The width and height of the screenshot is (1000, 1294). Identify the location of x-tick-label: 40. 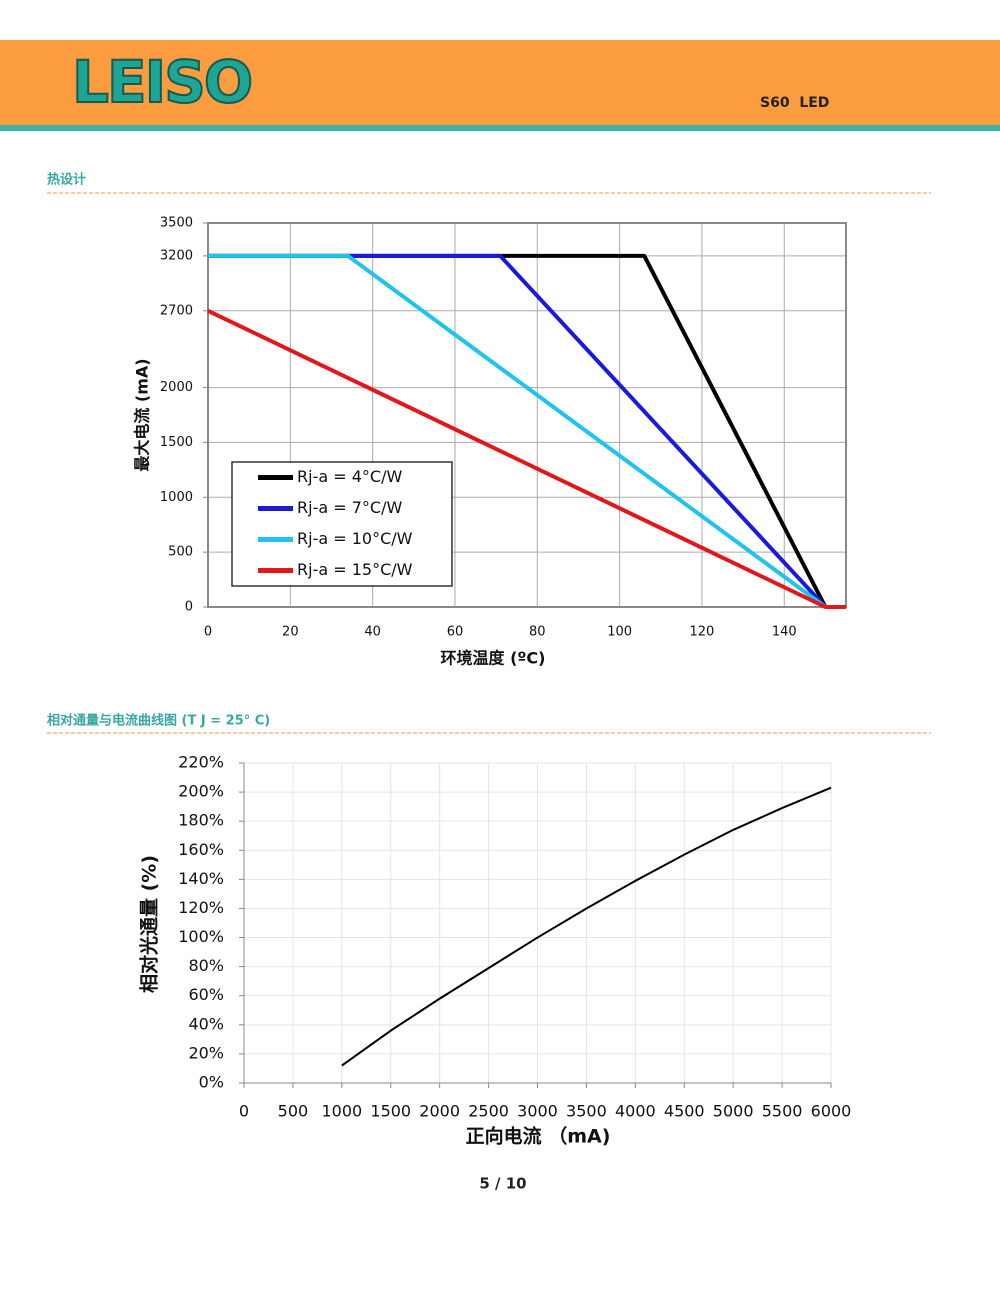
(372, 632).